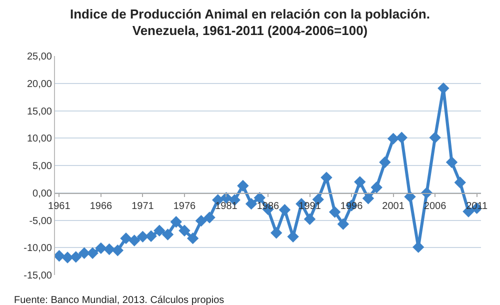 Image resolution: width=500 pixels, height=305 pixels. What do you see at coordinates (38, 248) in the screenshot?
I see `y-tick-label: -10,00` at bounding box center [38, 248].